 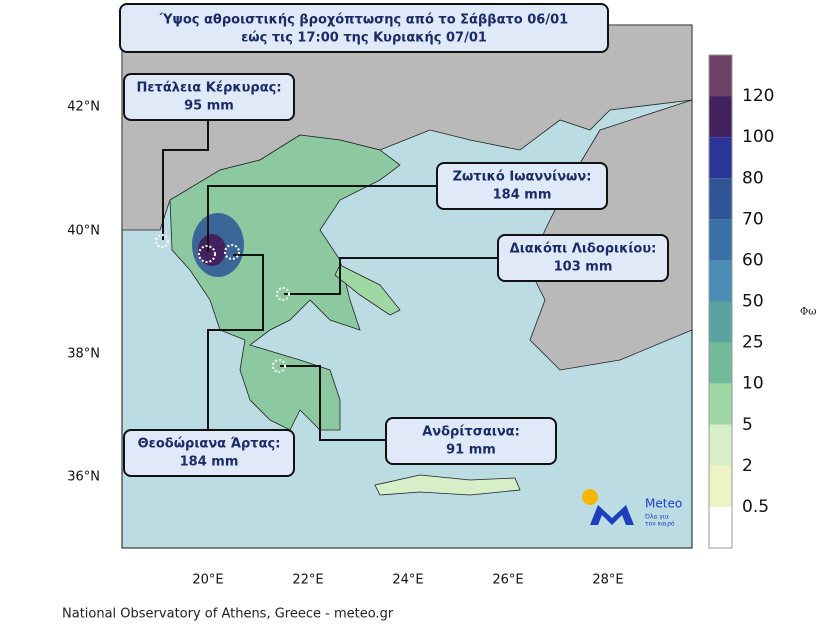 What do you see at coordinates (83, 354) in the screenshot?
I see `lat-label: 38°N` at bounding box center [83, 354].